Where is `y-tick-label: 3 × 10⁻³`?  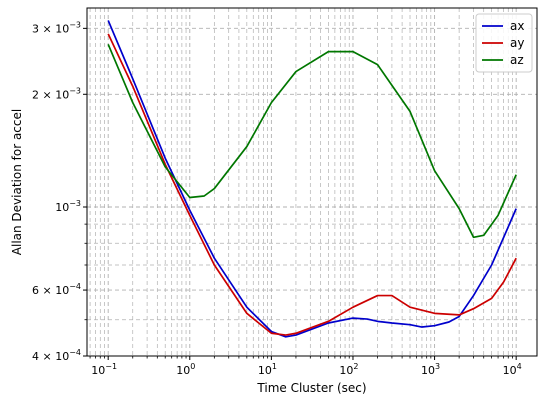 y-tick-label: 3 × 10⁻³ is located at coordinates (56, 27).